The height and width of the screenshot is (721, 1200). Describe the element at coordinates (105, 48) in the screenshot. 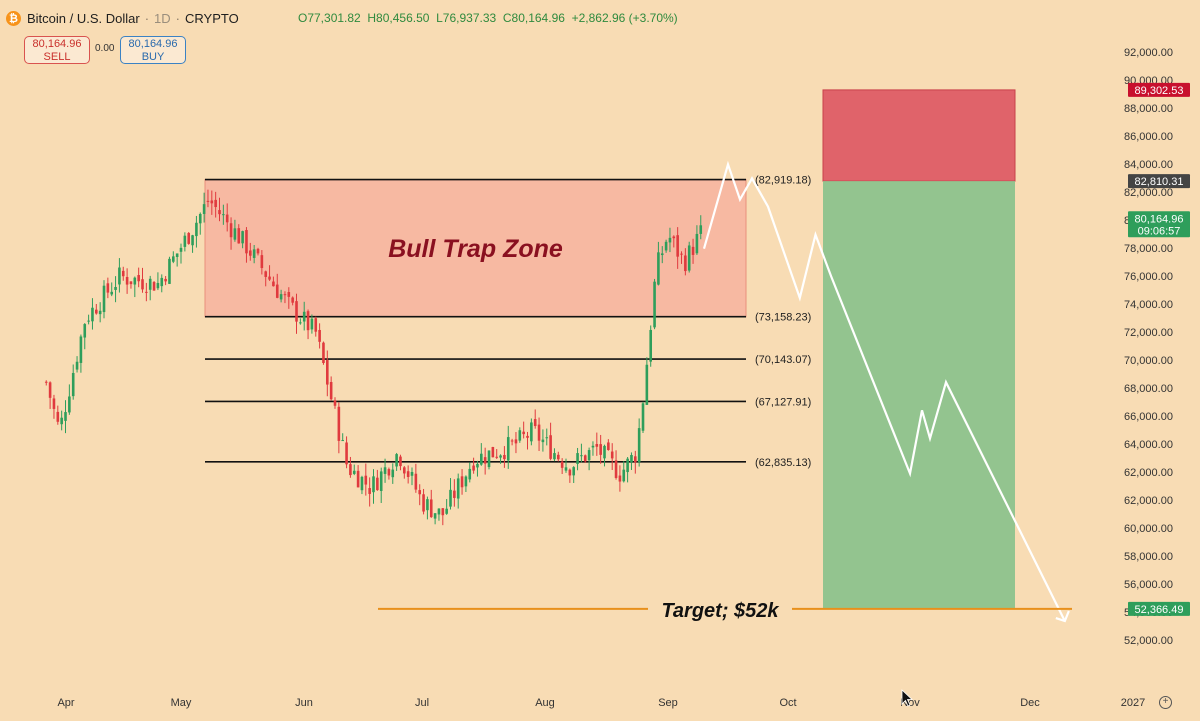

I see `spread-value: 0.00` at that location.